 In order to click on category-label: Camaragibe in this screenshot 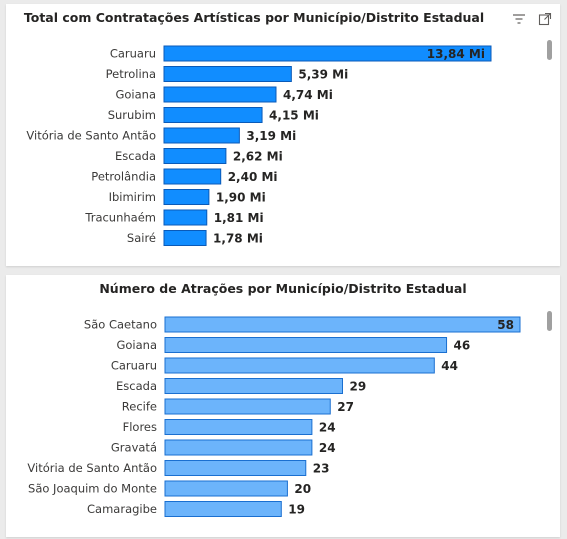, I will do `click(122, 509)`.